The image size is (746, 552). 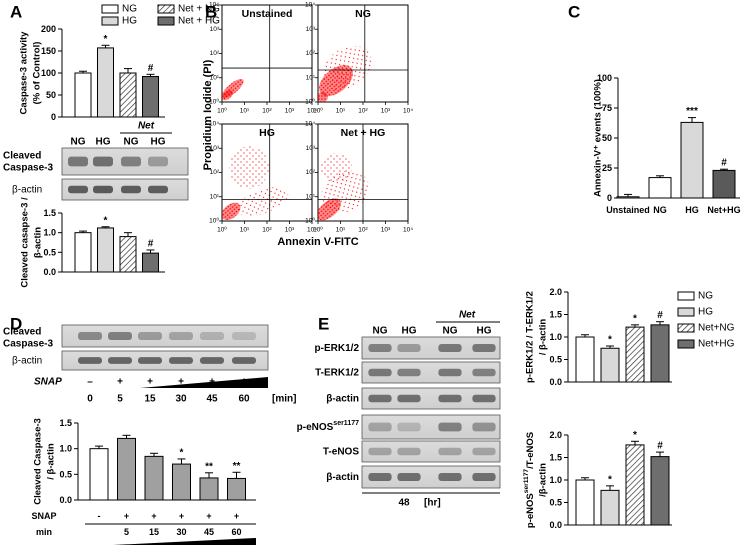 I want to click on y-axis-label: /β-actin, so click(x=543, y=480).